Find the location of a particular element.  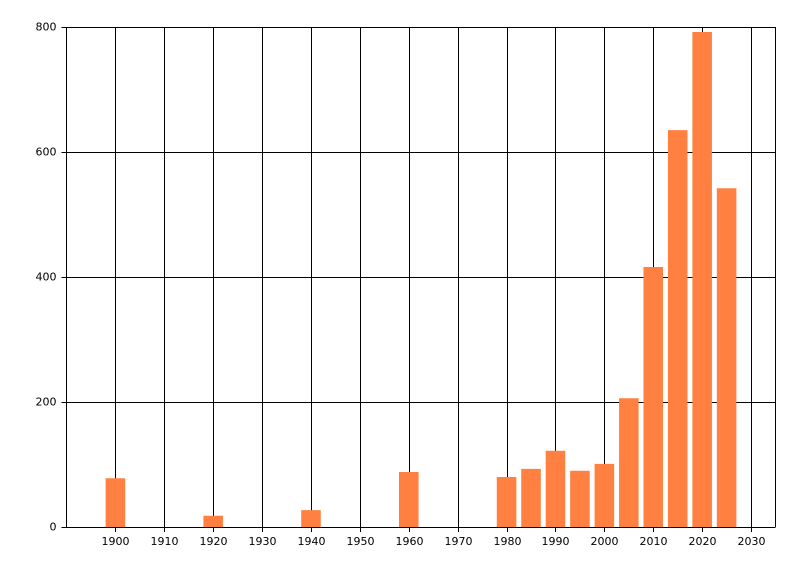

x-tick-label: 2030 is located at coordinates (752, 541).